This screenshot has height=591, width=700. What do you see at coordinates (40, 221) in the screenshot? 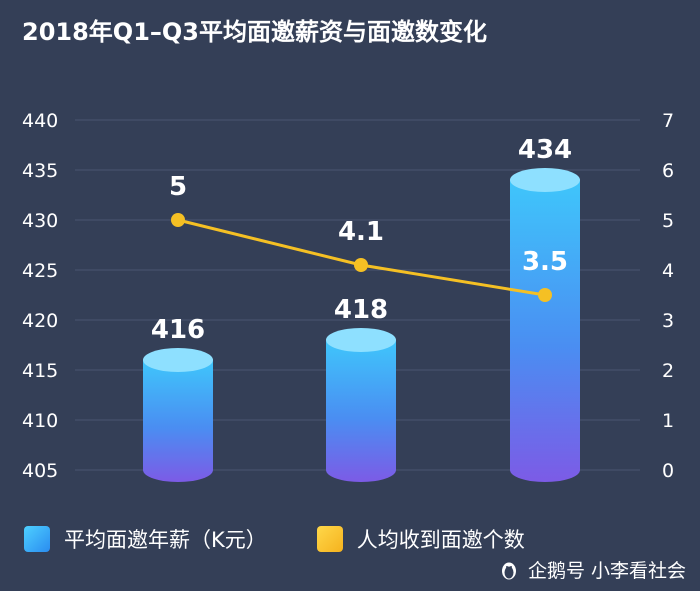
I see `left-tick-label: 430` at bounding box center [40, 221].